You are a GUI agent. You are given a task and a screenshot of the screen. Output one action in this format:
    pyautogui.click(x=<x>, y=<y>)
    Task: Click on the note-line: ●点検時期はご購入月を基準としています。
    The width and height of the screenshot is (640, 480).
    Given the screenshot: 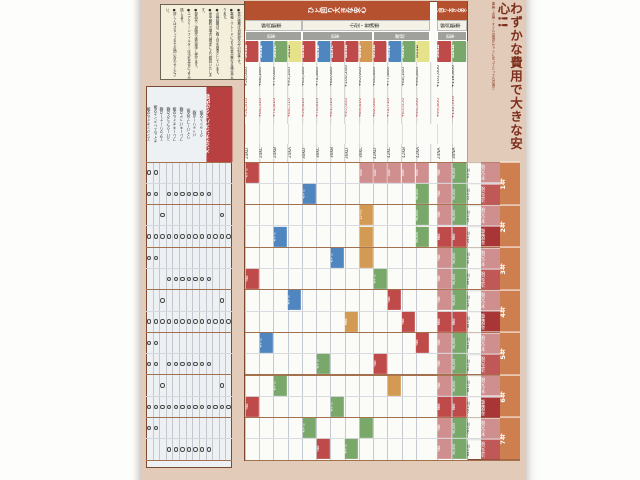 What is the action you would take?
    pyautogui.click(x=217, y=42)
    